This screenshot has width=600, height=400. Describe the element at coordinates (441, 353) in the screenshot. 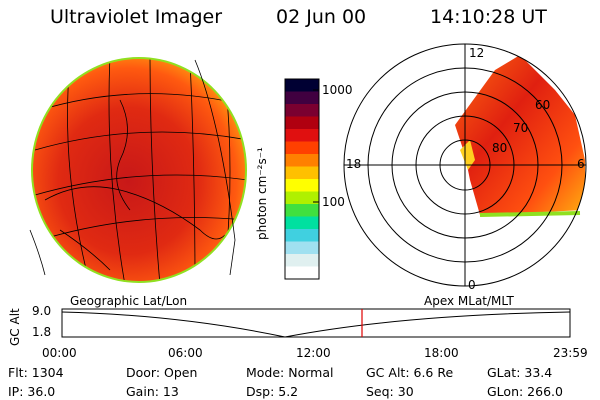

I see `time-label-1800: 18:00` at that location.